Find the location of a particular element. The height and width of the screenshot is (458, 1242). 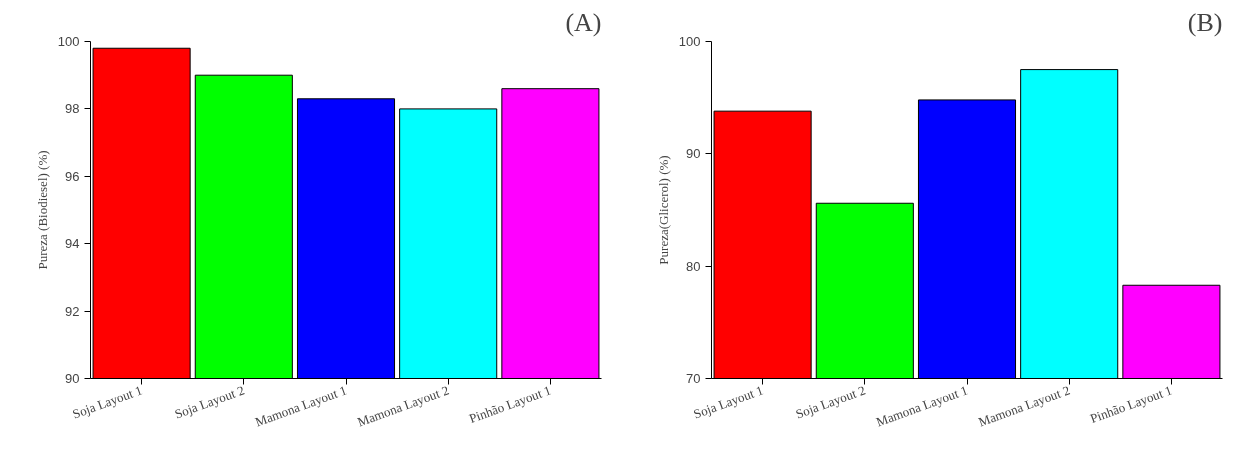

y-tick-label: 92 is located at coordinates (72, 311).